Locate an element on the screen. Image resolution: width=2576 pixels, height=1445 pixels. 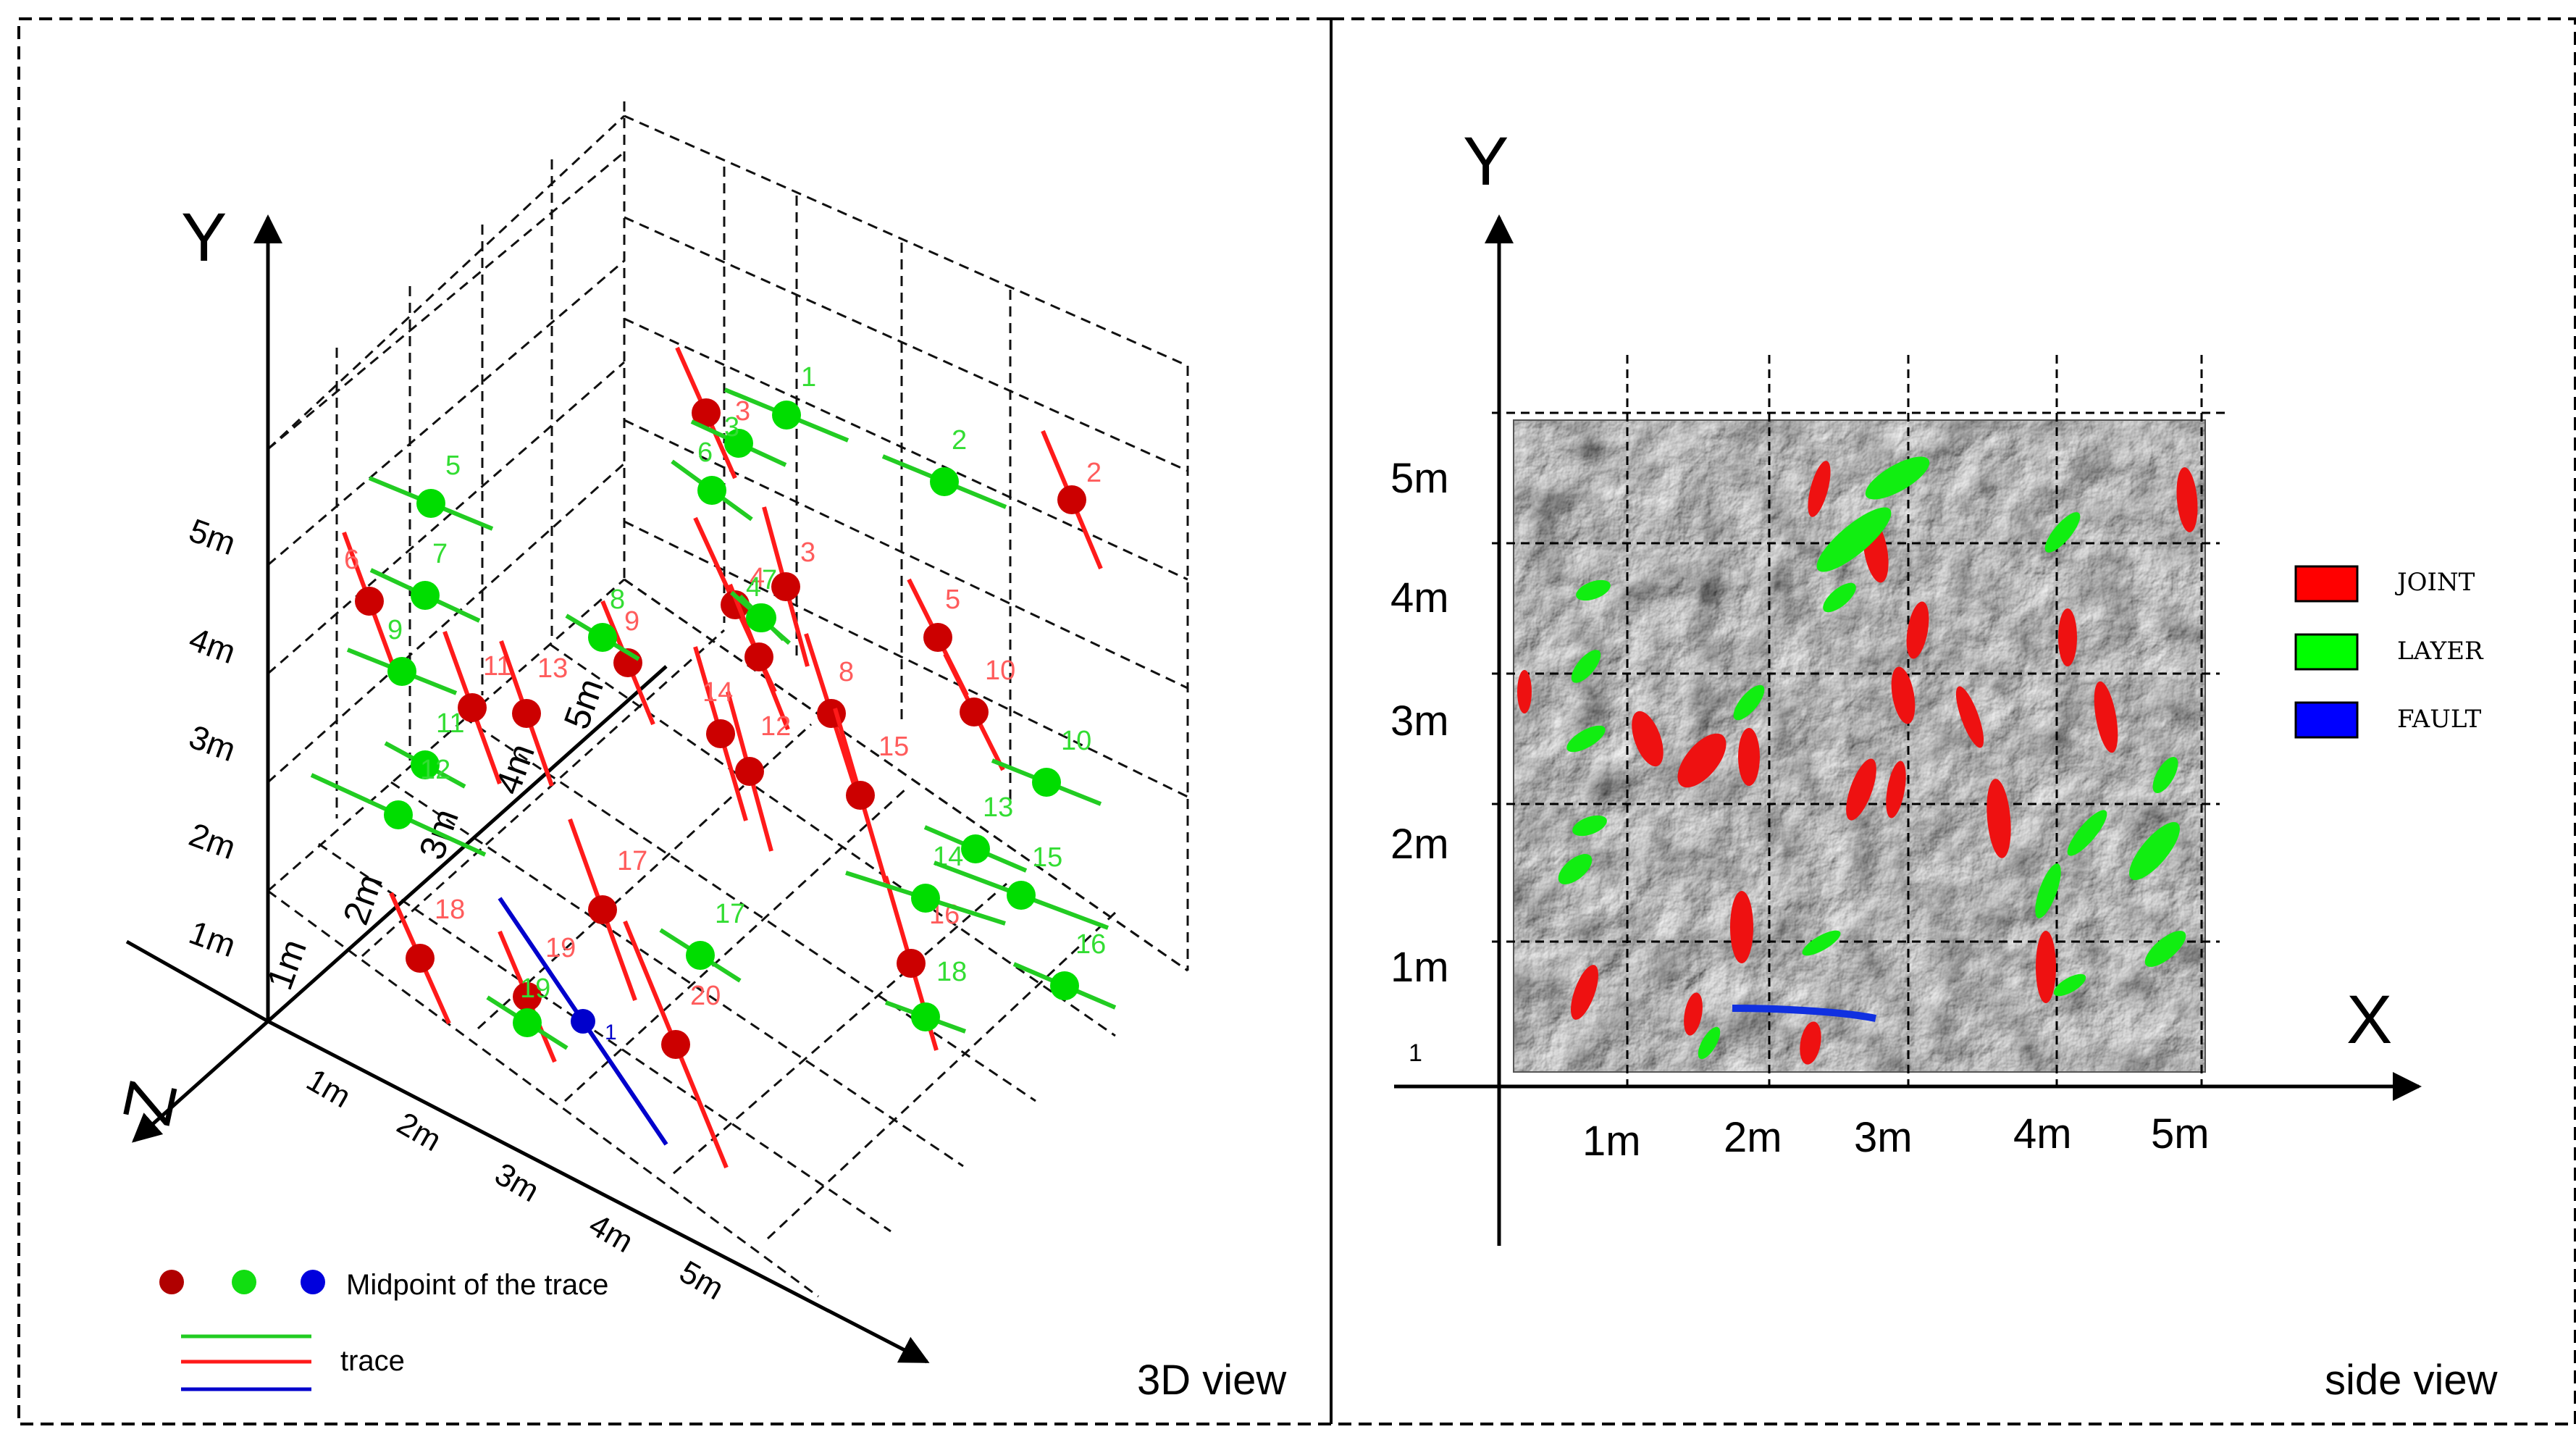
side-x-tick: 5m is located at coordinates (2180, 1134).